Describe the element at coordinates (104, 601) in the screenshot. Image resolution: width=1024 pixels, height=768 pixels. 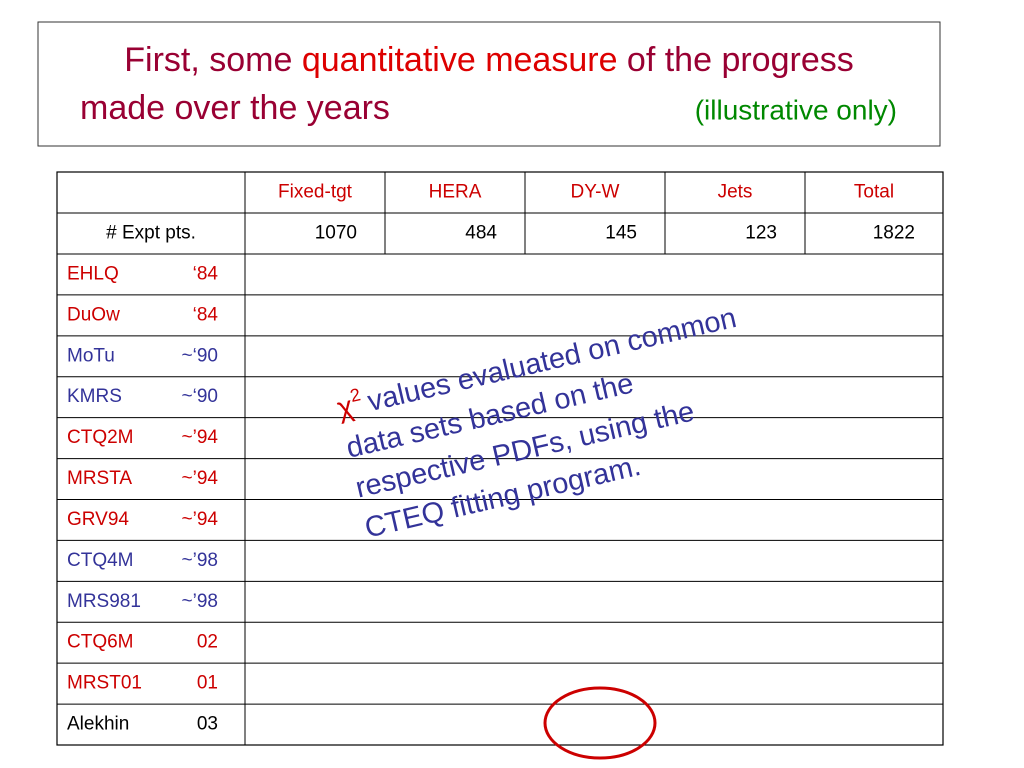
I see `pdf-name: MRS981` at that location.